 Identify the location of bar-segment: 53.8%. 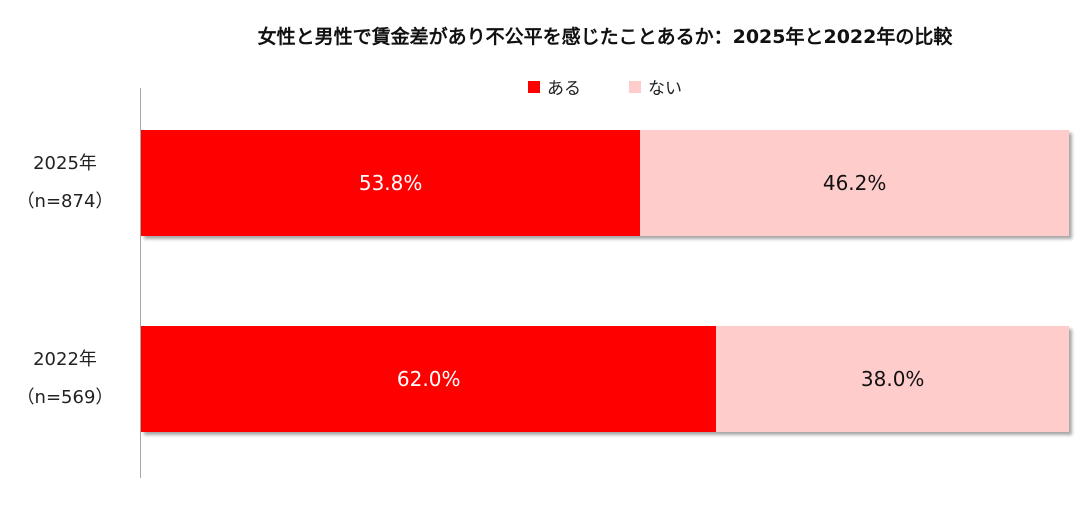
(391, 183).